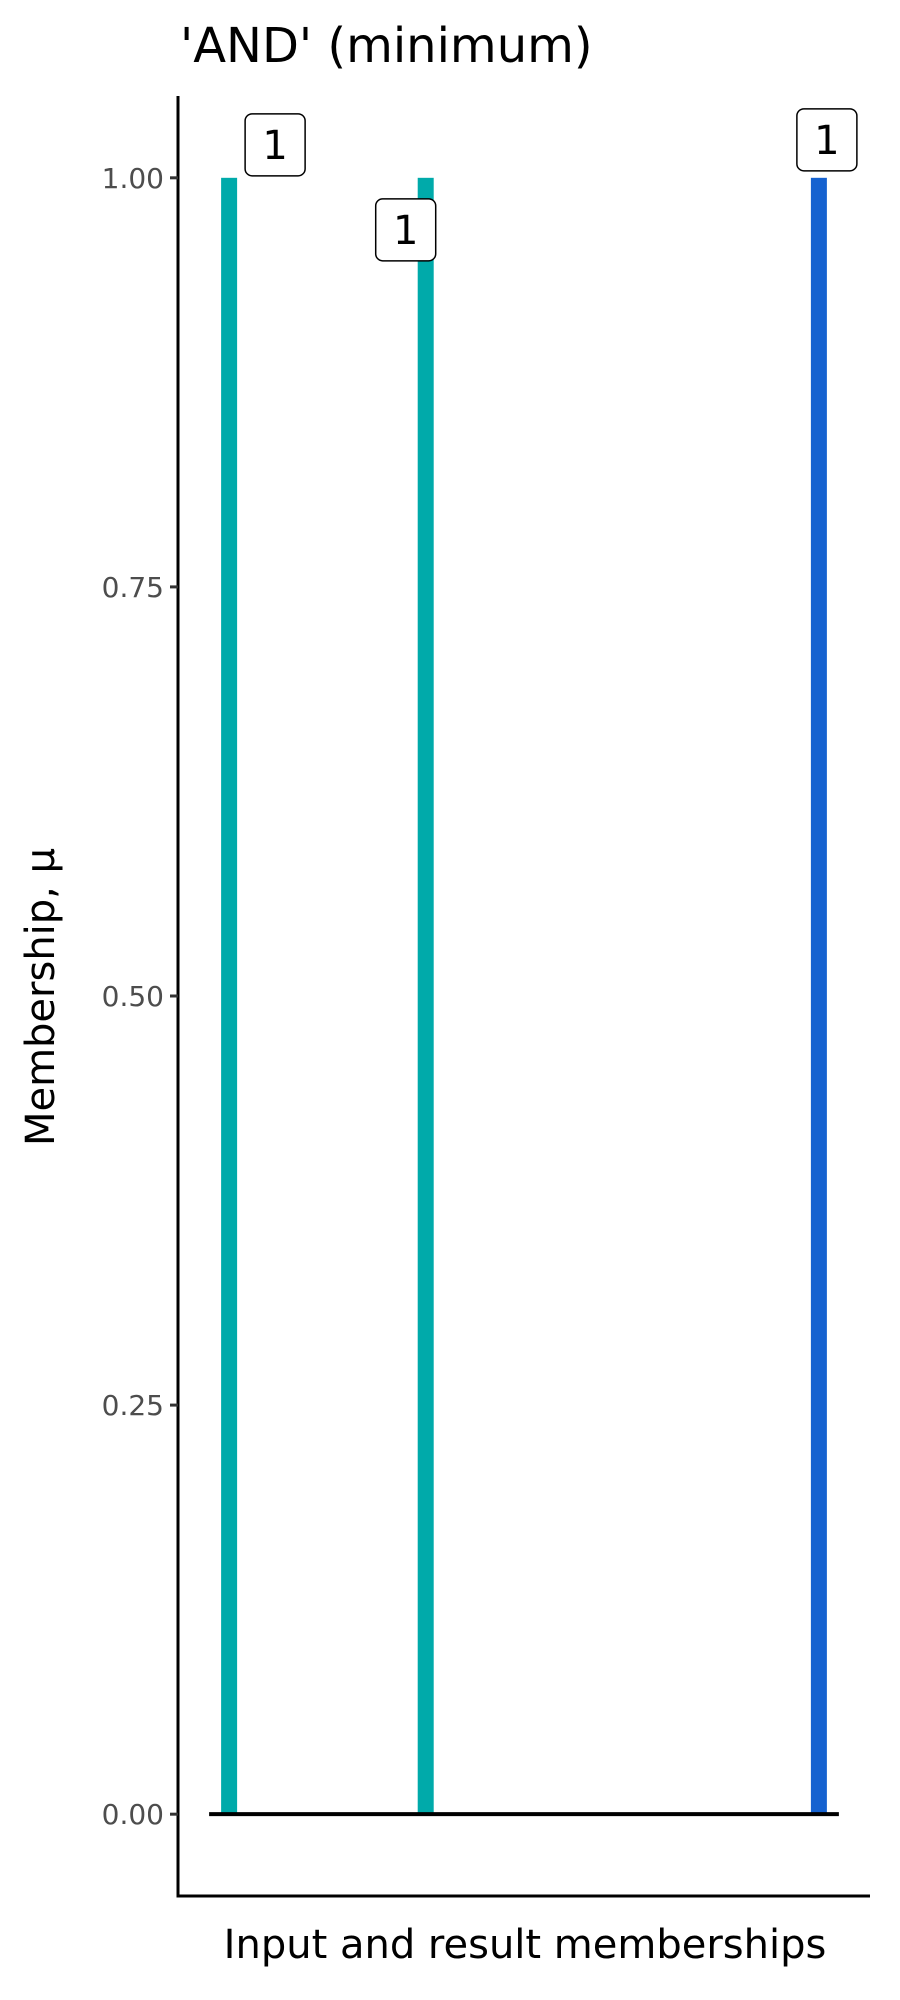  Describe the element at coordinates (133, 178) in the screenshot. I see `y-tick-label: 1.00` at that location.